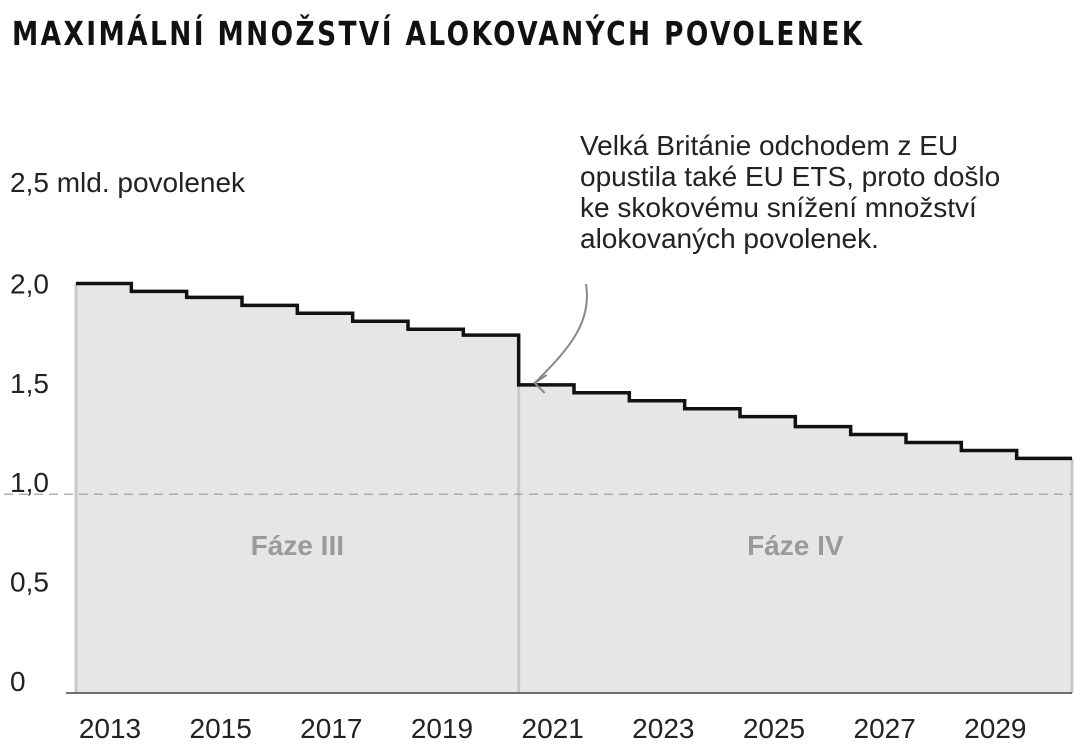 The height and width of the screenshot is (755, 1080). What do you see at coordinates (560, 333) in the screenshot?
I see `annotation-arrow` at bounding box center [560, 333].